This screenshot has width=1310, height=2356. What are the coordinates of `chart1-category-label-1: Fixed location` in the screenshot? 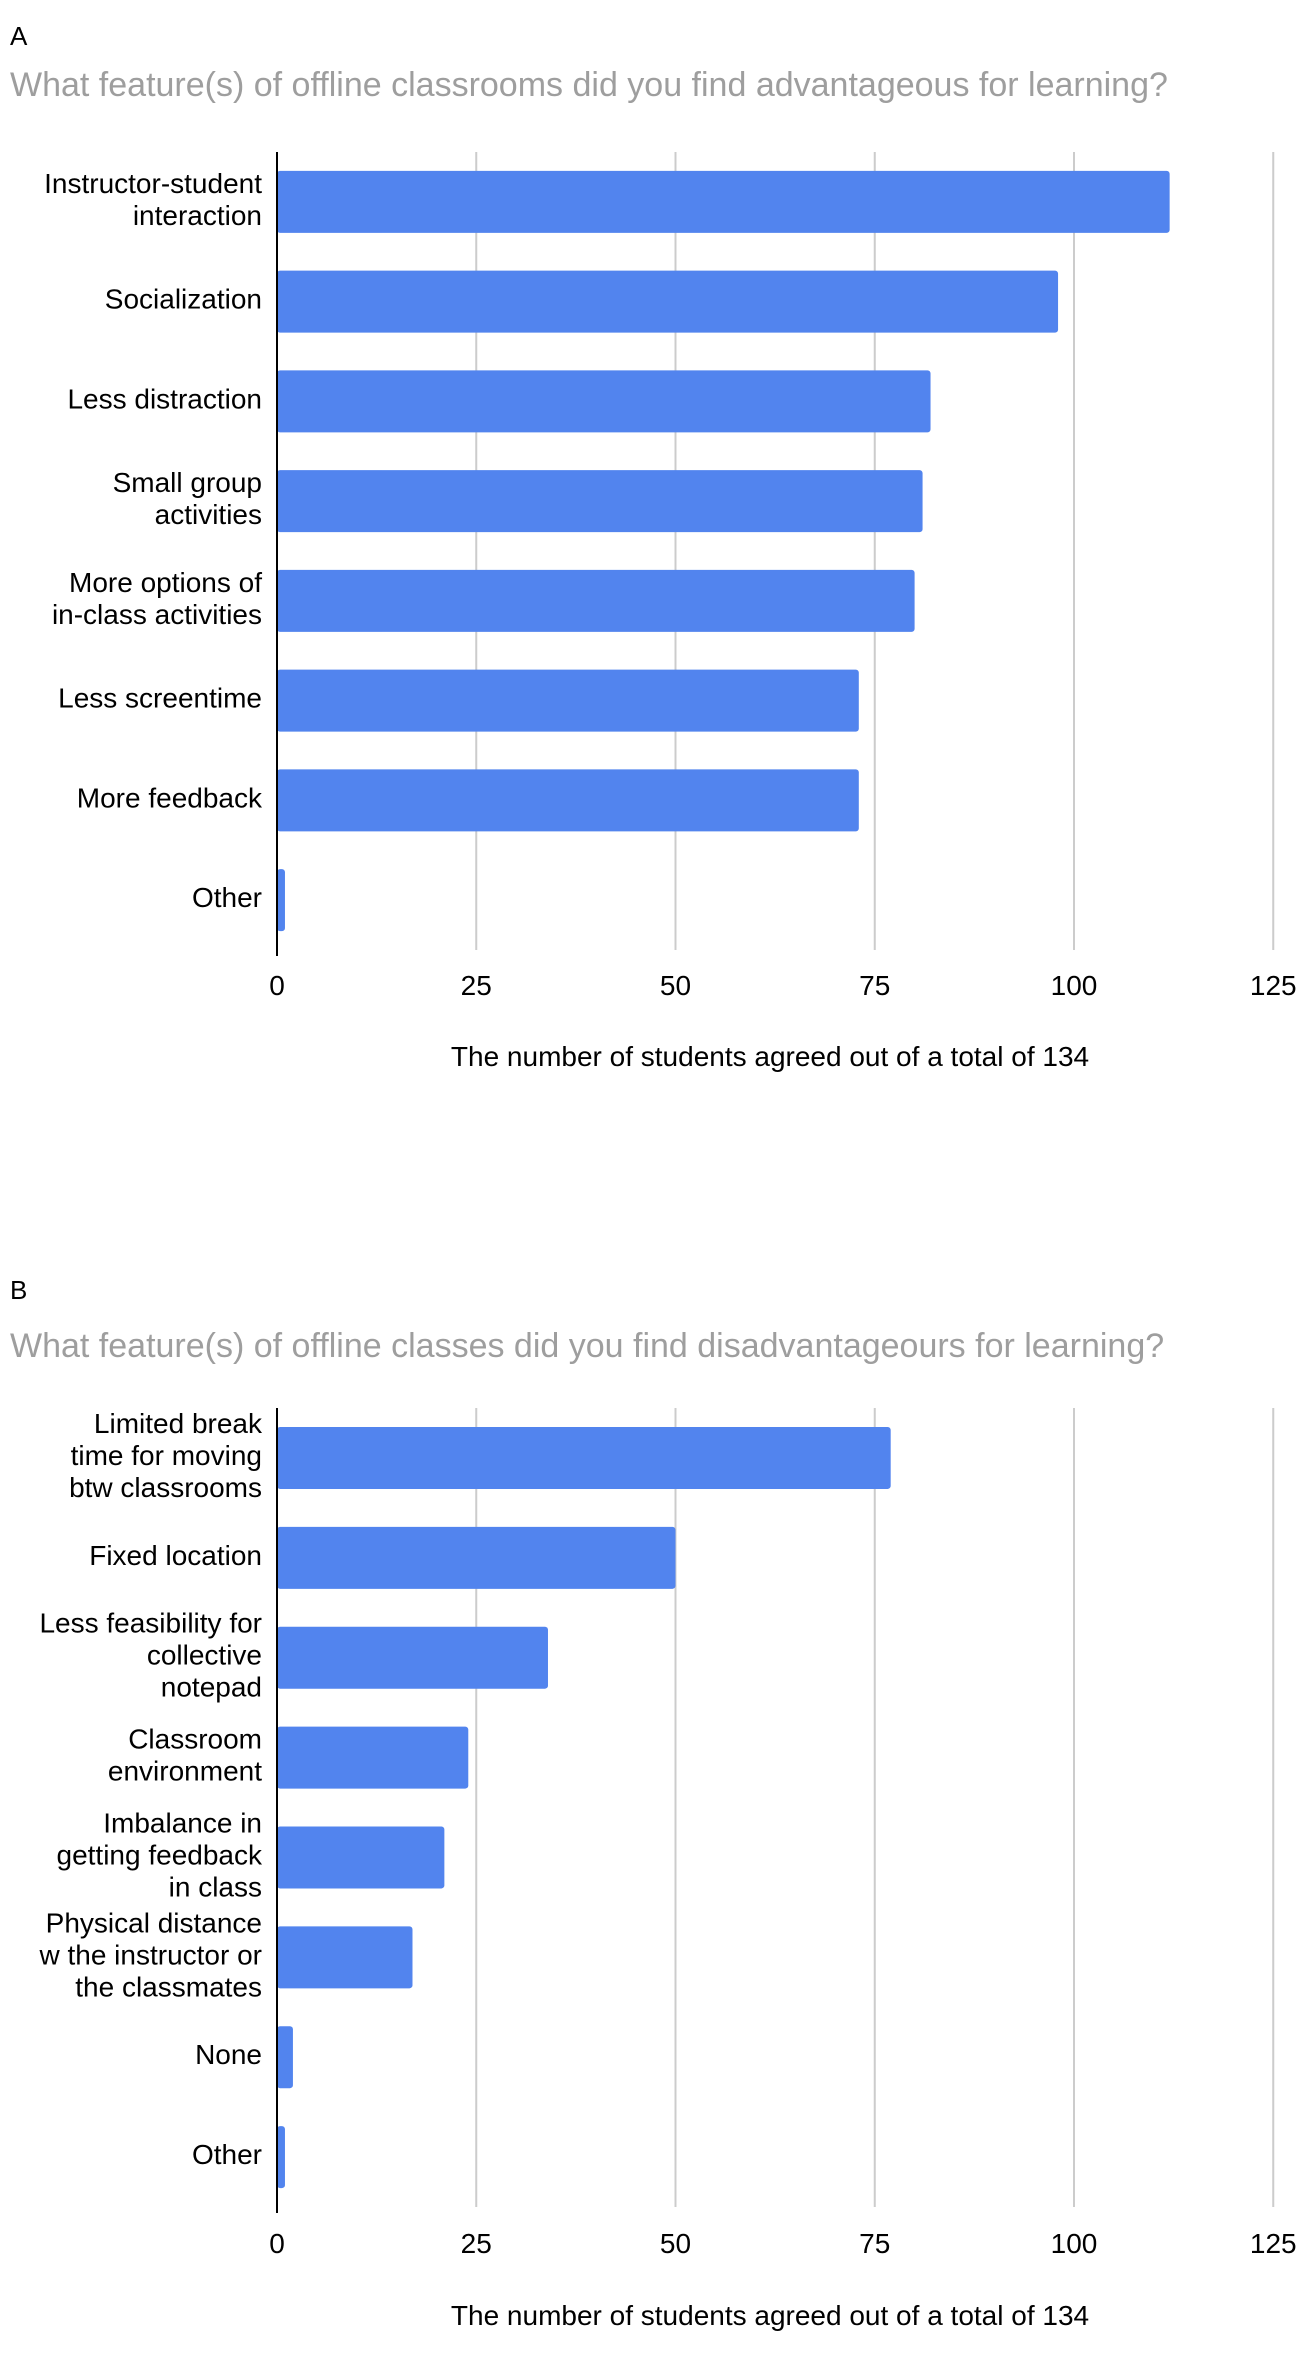 It's located at (175, 1555).